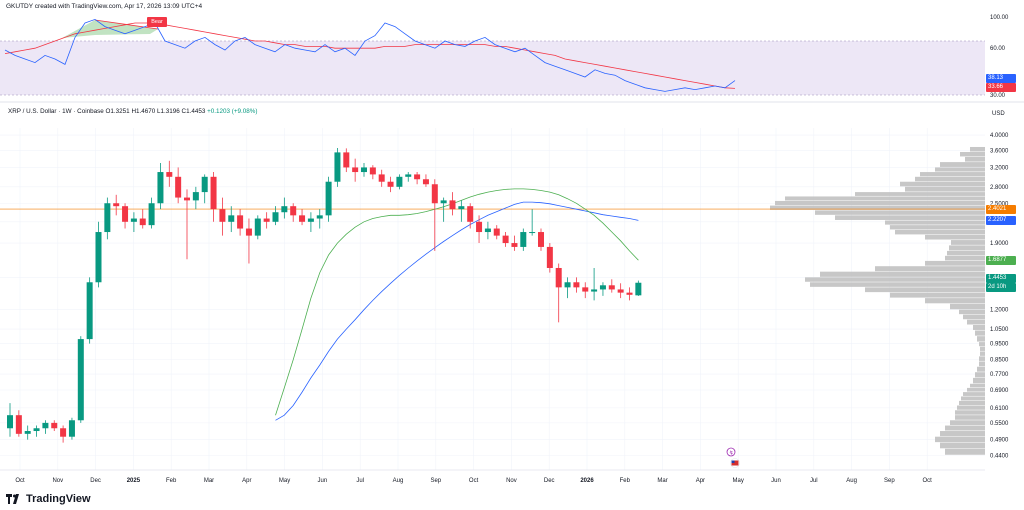 This screenshot has height=510, width=1024. Describe the element at coordinates (733, 457) in the screenshot. I see `event-icons: ↯` at that location.